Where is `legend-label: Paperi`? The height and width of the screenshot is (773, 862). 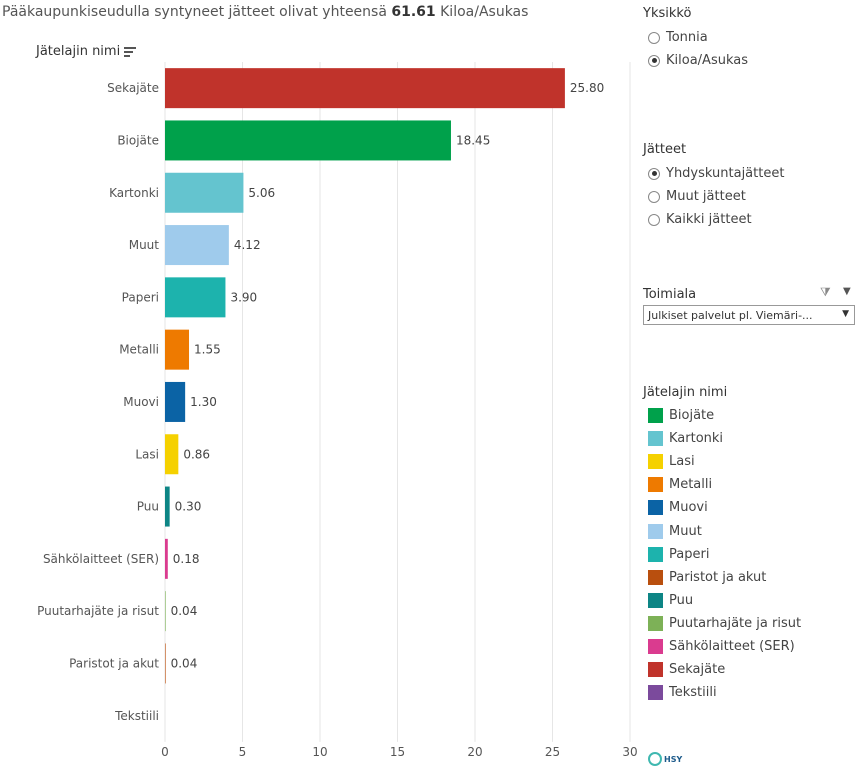 legend-label: Paperi is located at coordinates (689, 554).